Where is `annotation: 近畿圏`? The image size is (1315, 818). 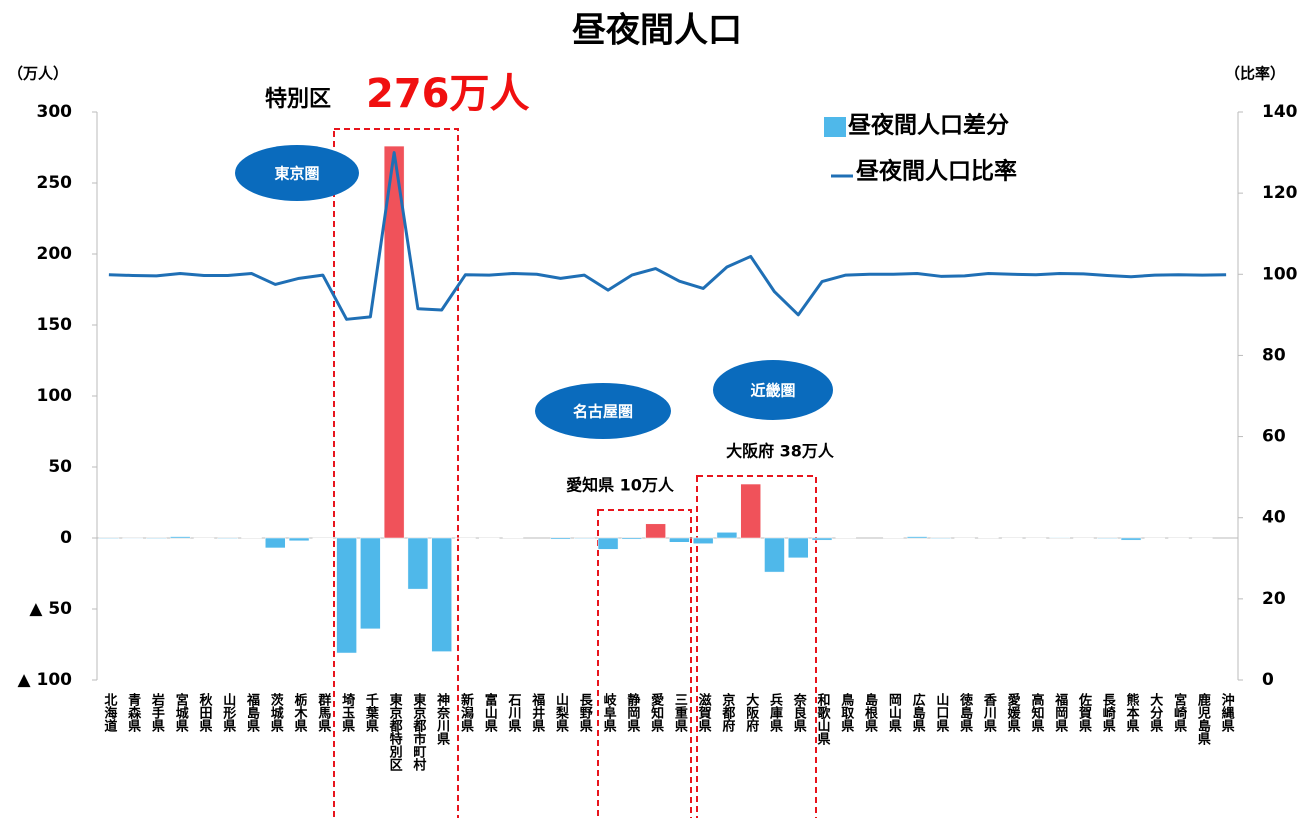
annotation: 近畿圏 is located at coordinates (772, 391).